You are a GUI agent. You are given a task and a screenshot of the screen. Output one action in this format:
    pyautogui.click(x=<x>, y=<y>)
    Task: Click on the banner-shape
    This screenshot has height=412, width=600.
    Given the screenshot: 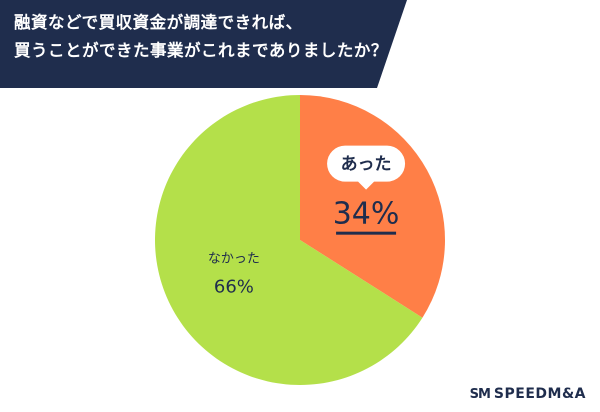 What is the action you would take?
    pyautogui.click(x=203, y=44)
    